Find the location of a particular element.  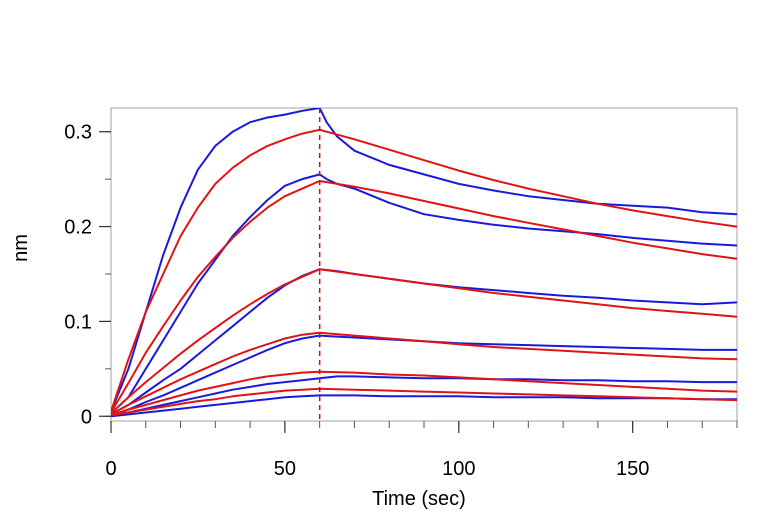

y-tick-label: 0 is located at coordinates (86, 417).